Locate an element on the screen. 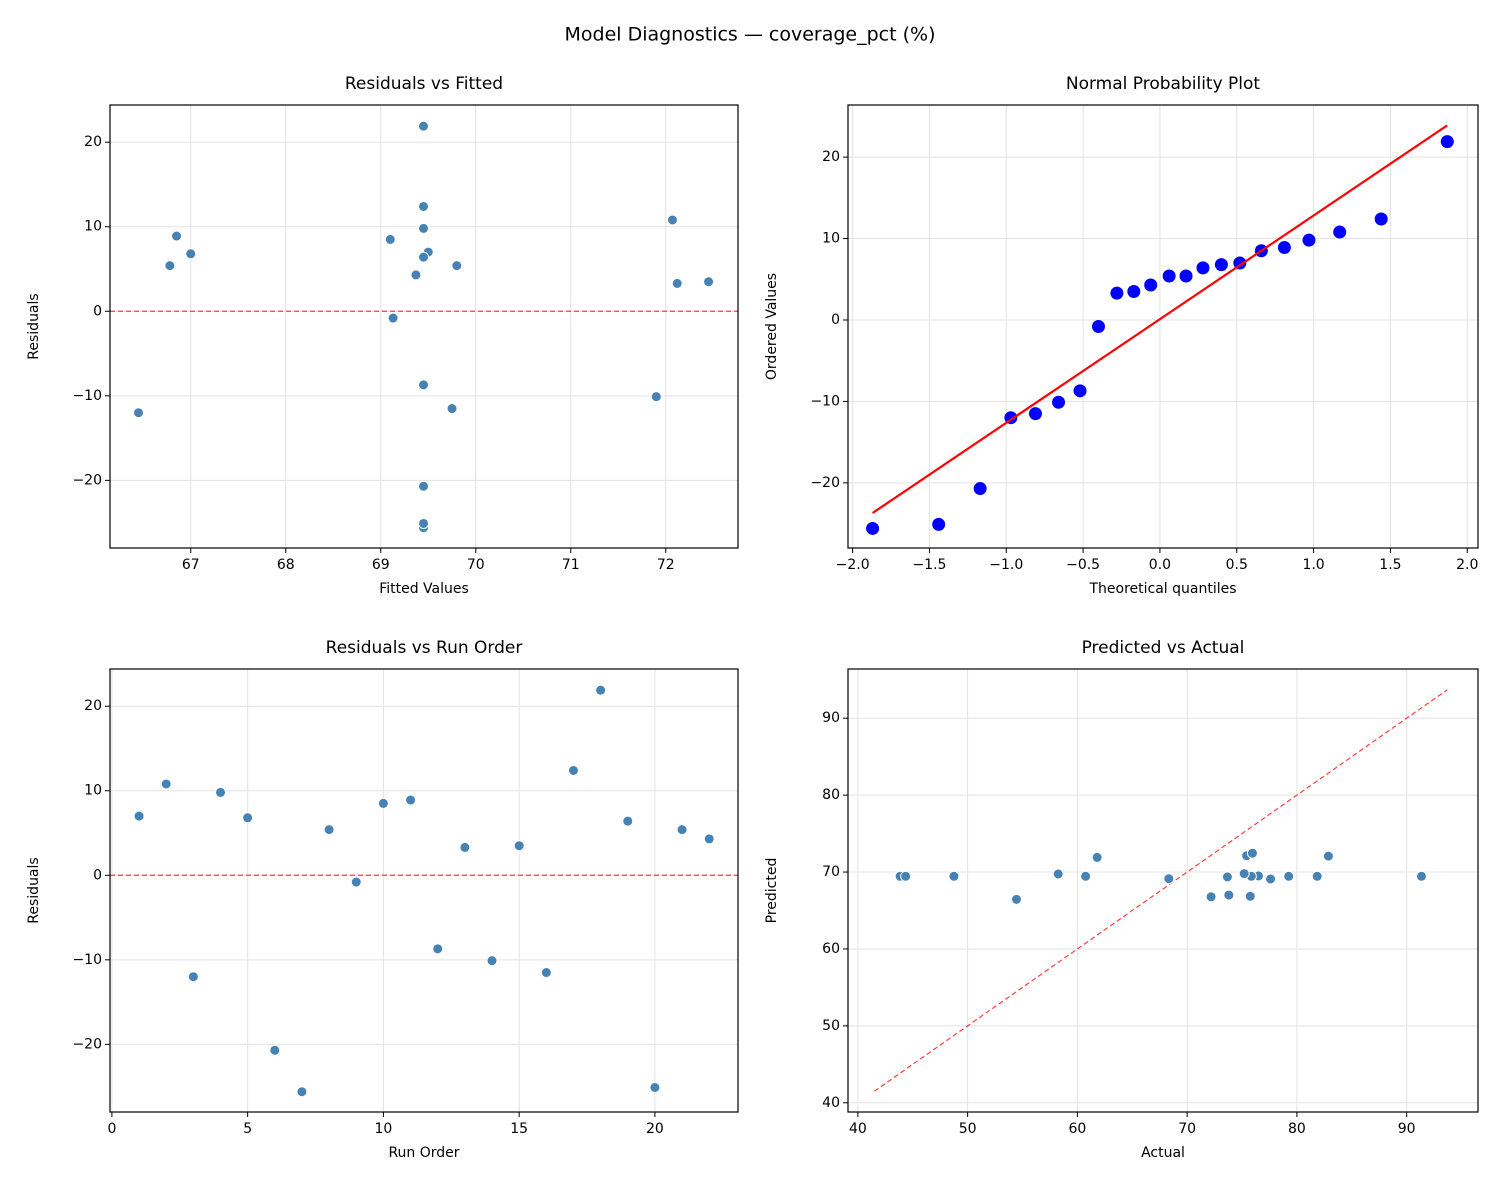 The height and width of the screenshot is (1200, 1500). x-tick-label: 1.0 is located at coordinates (1313, 565).